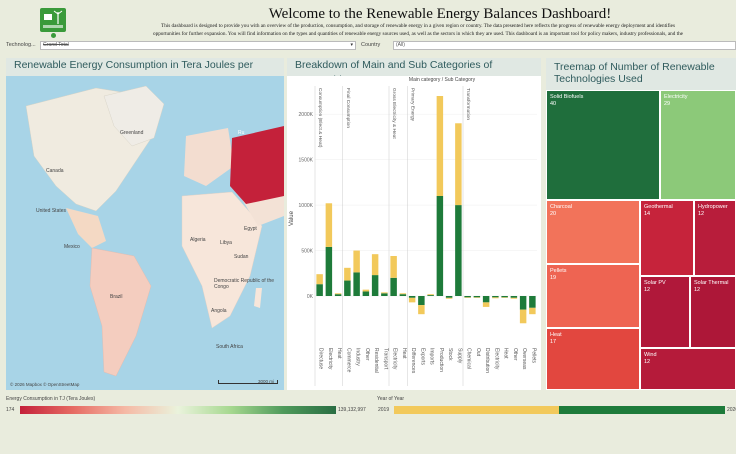  Describe the element at coordinates (306, 161) in the screenshot. I see `y-tick-label: 1500K` at that location.